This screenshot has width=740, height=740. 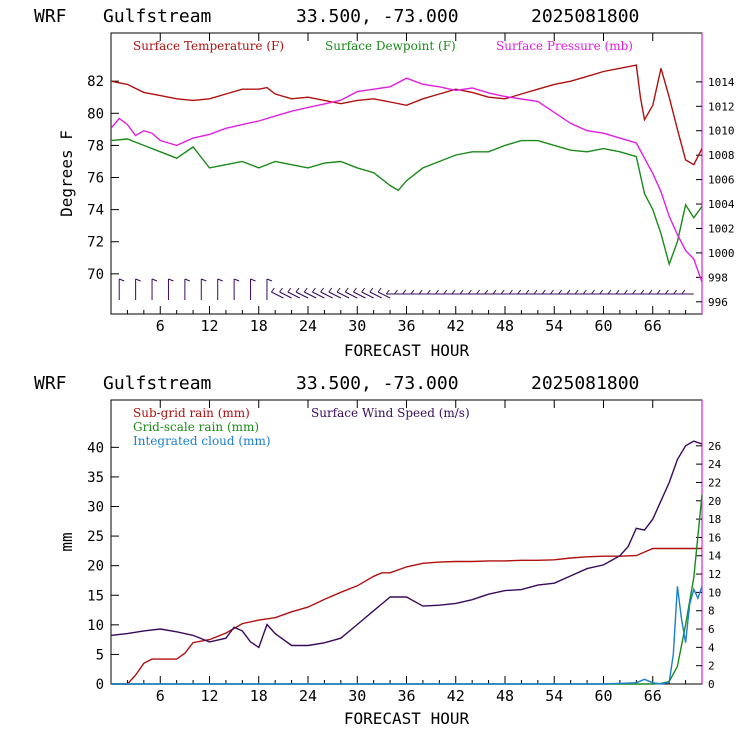 What do you see at coordinates (711, 647) in the screenshot?
I see `y2-tick-label: 4` at bounding box center [711, 647].